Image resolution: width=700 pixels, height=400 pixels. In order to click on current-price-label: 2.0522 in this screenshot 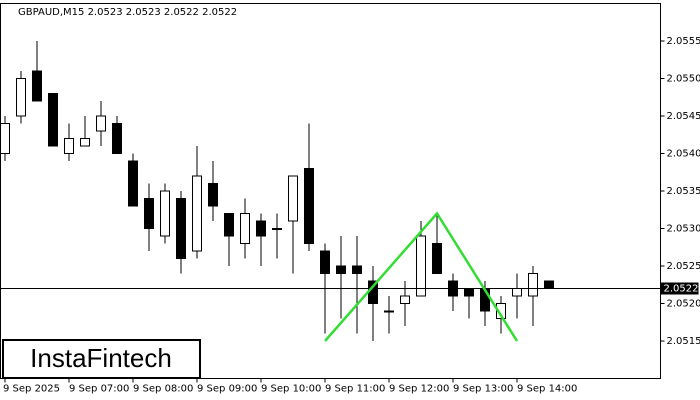, I will do `click(681, 289)`.